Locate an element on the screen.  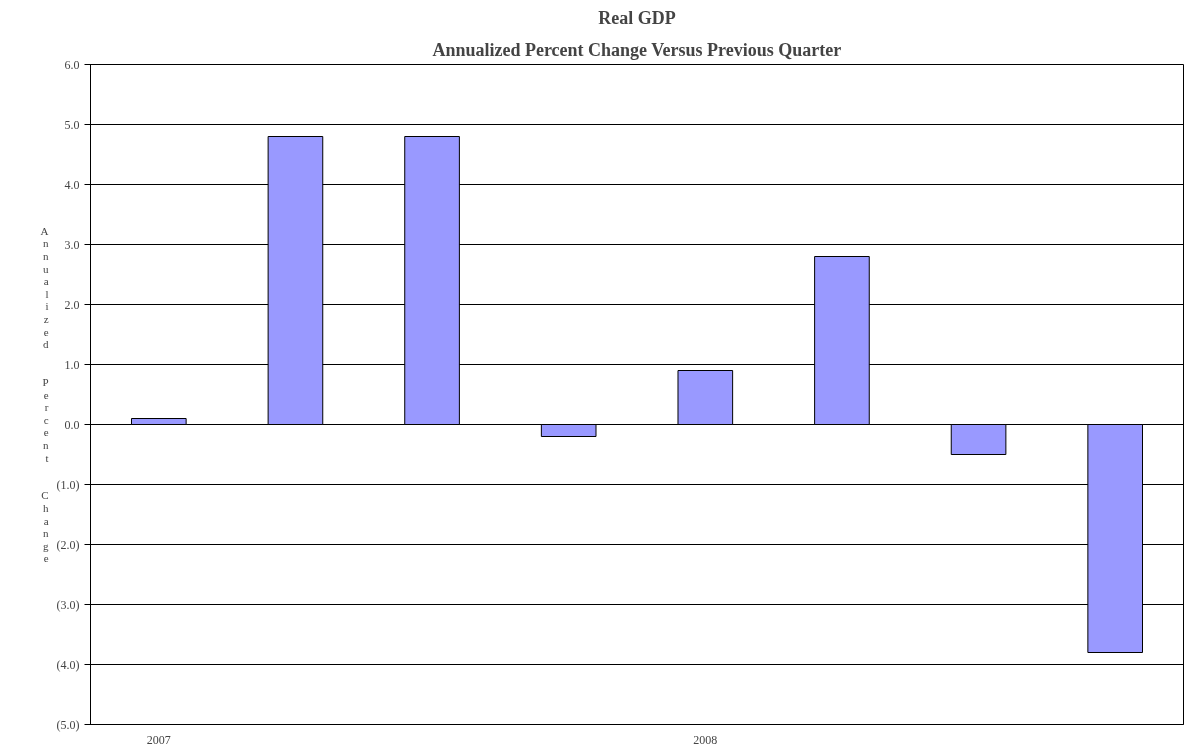
y-tick-label: 2.0 is located at coordinates (72, 304).